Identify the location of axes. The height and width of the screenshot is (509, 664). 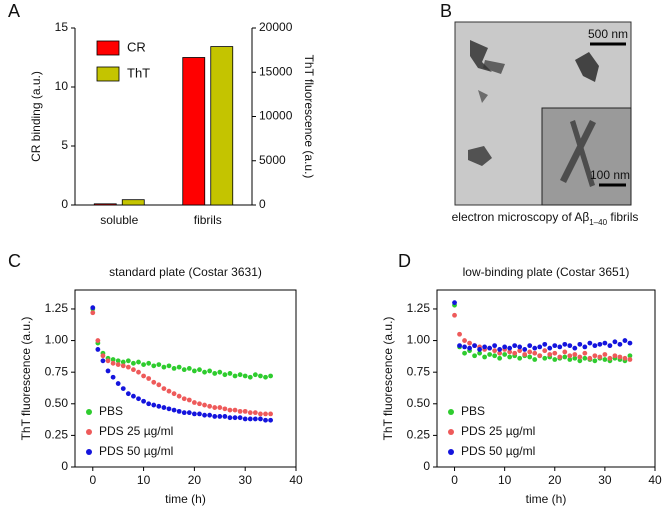
(163, 117).